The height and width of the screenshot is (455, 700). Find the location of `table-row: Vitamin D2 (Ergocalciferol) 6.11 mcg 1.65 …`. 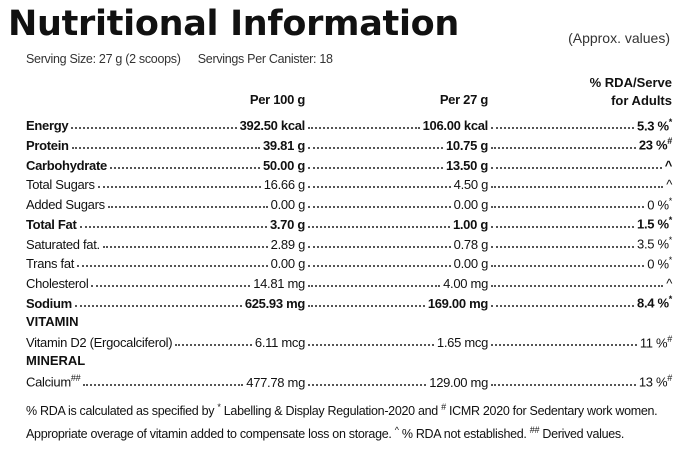

table-row: Vitamin D2 (Ergocalciferol) 6.11 mcg 1.65 … is located at coordinates (349, 340).